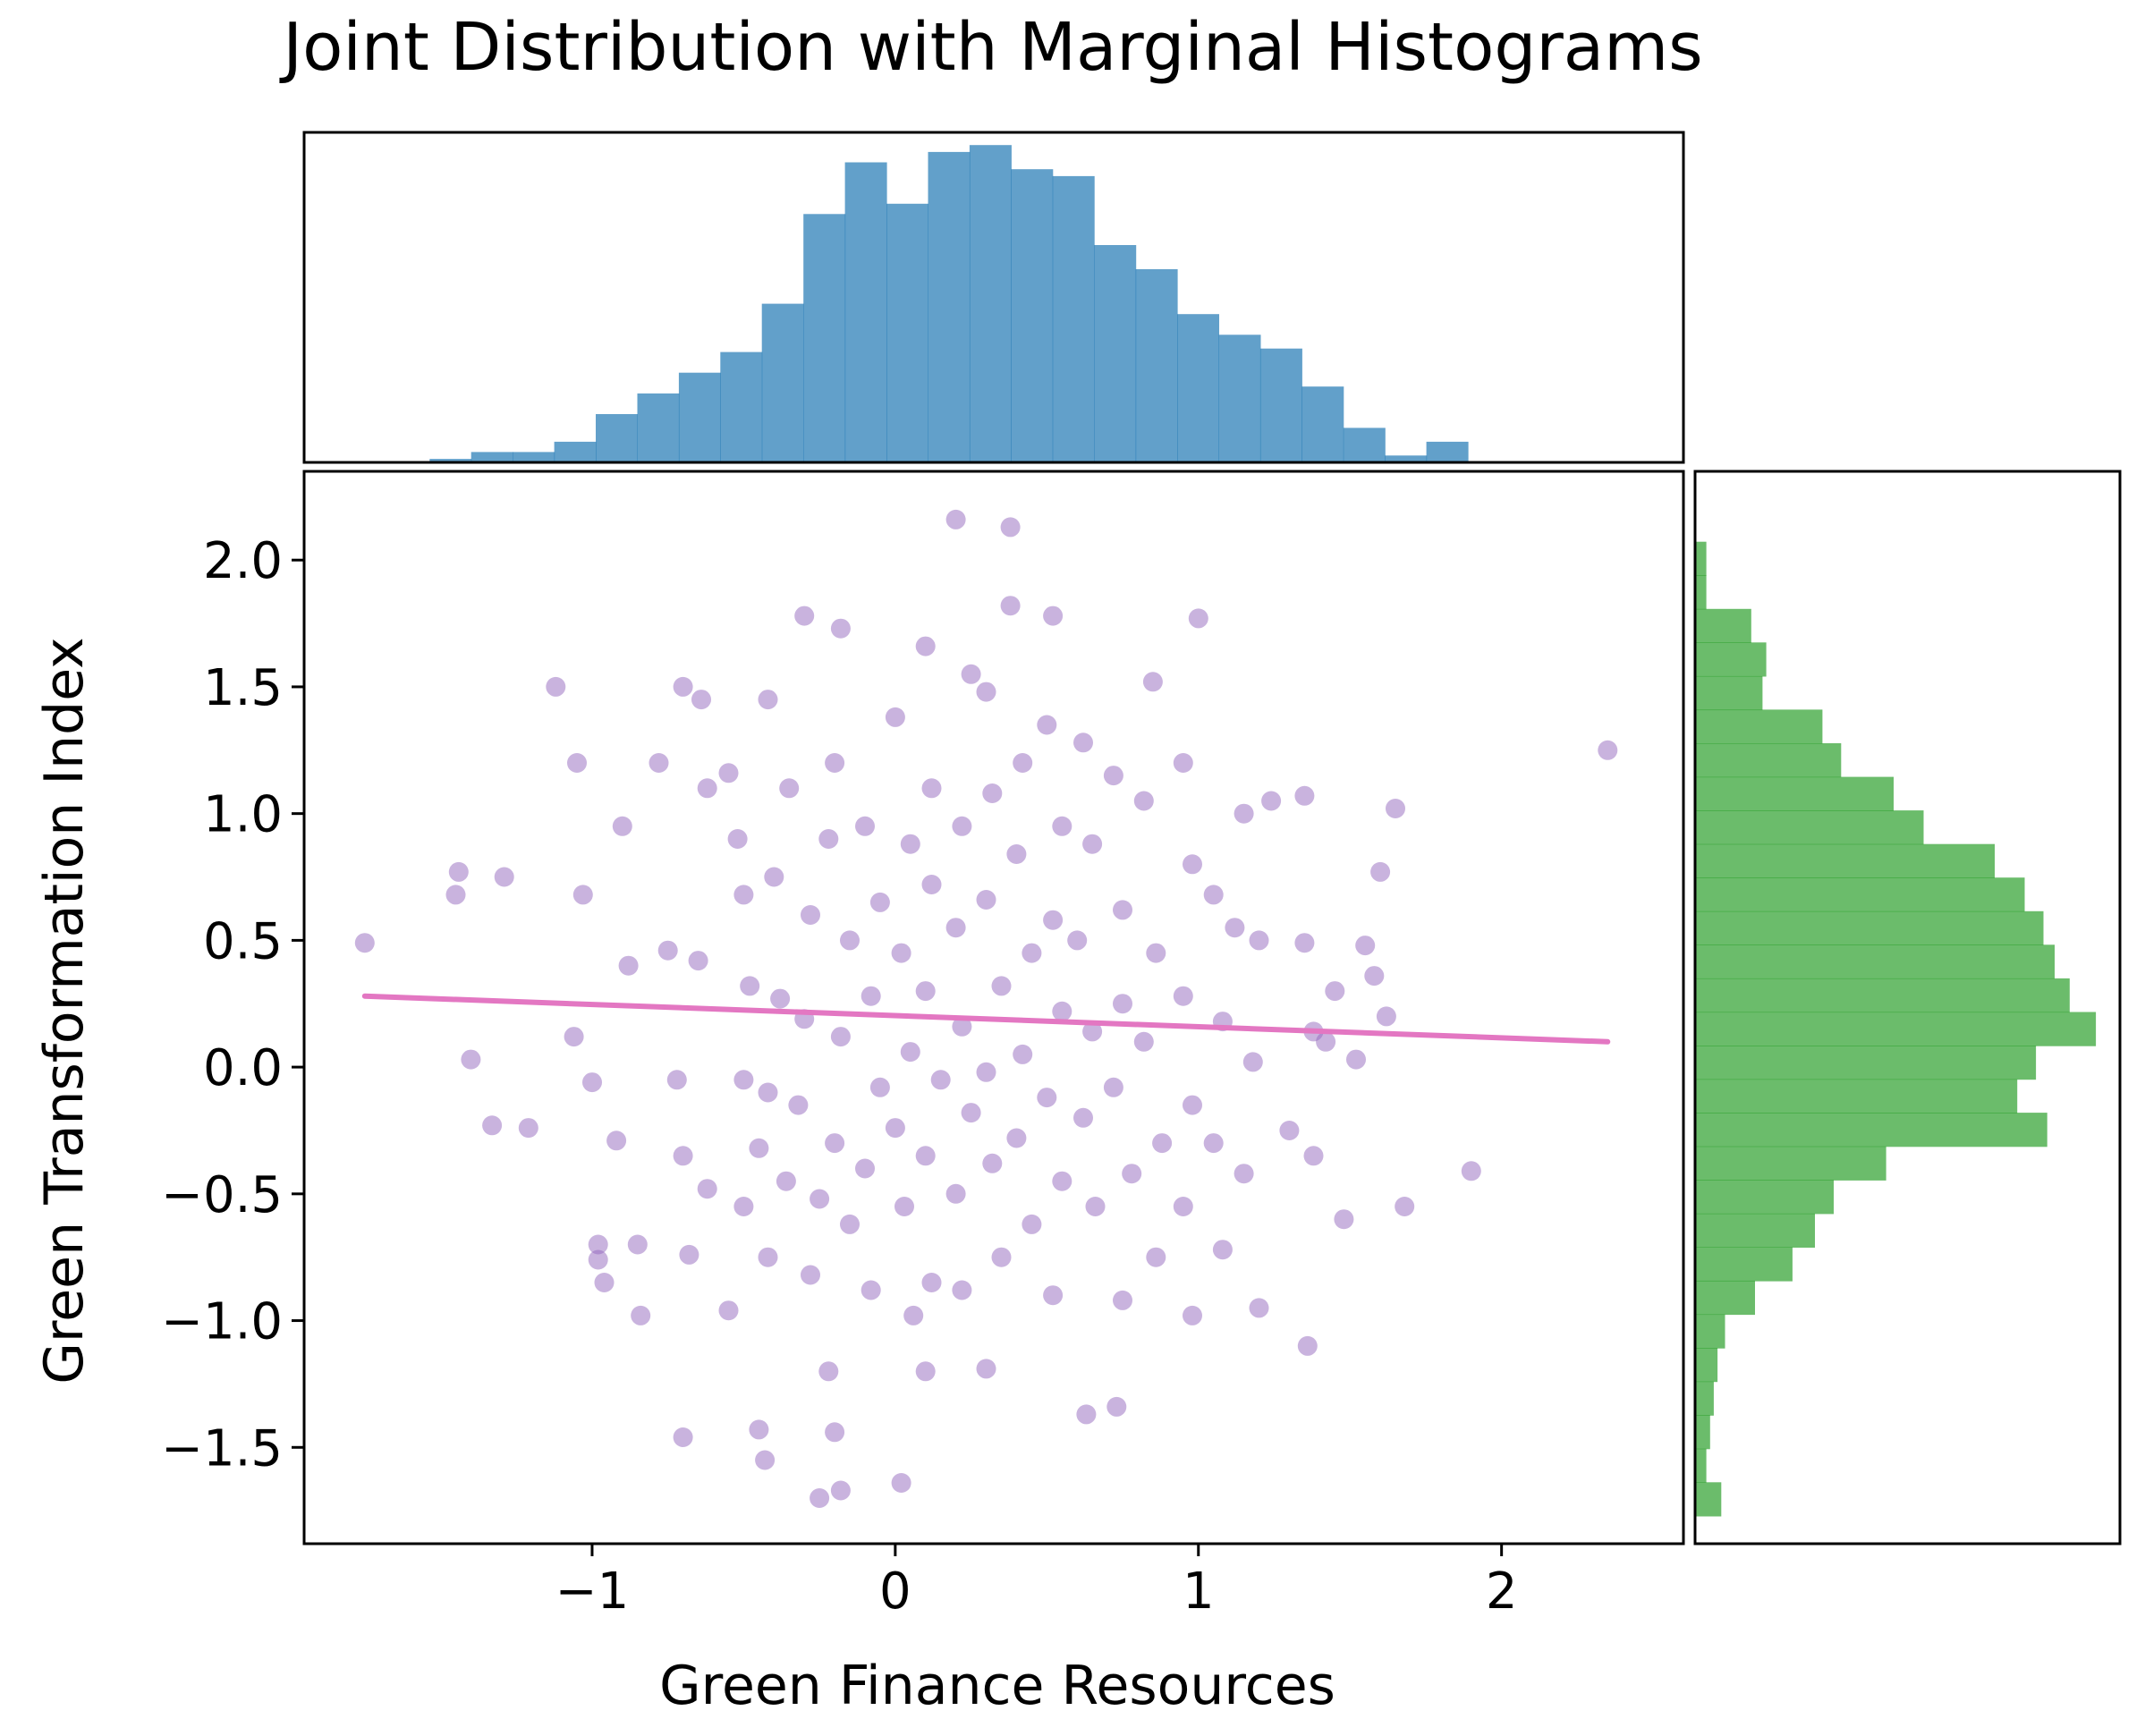 This screenshot has width=2145, height=1736. Describe the element at coordinates (986, 1019) in the screenshot. I see `regression-line` at that location.